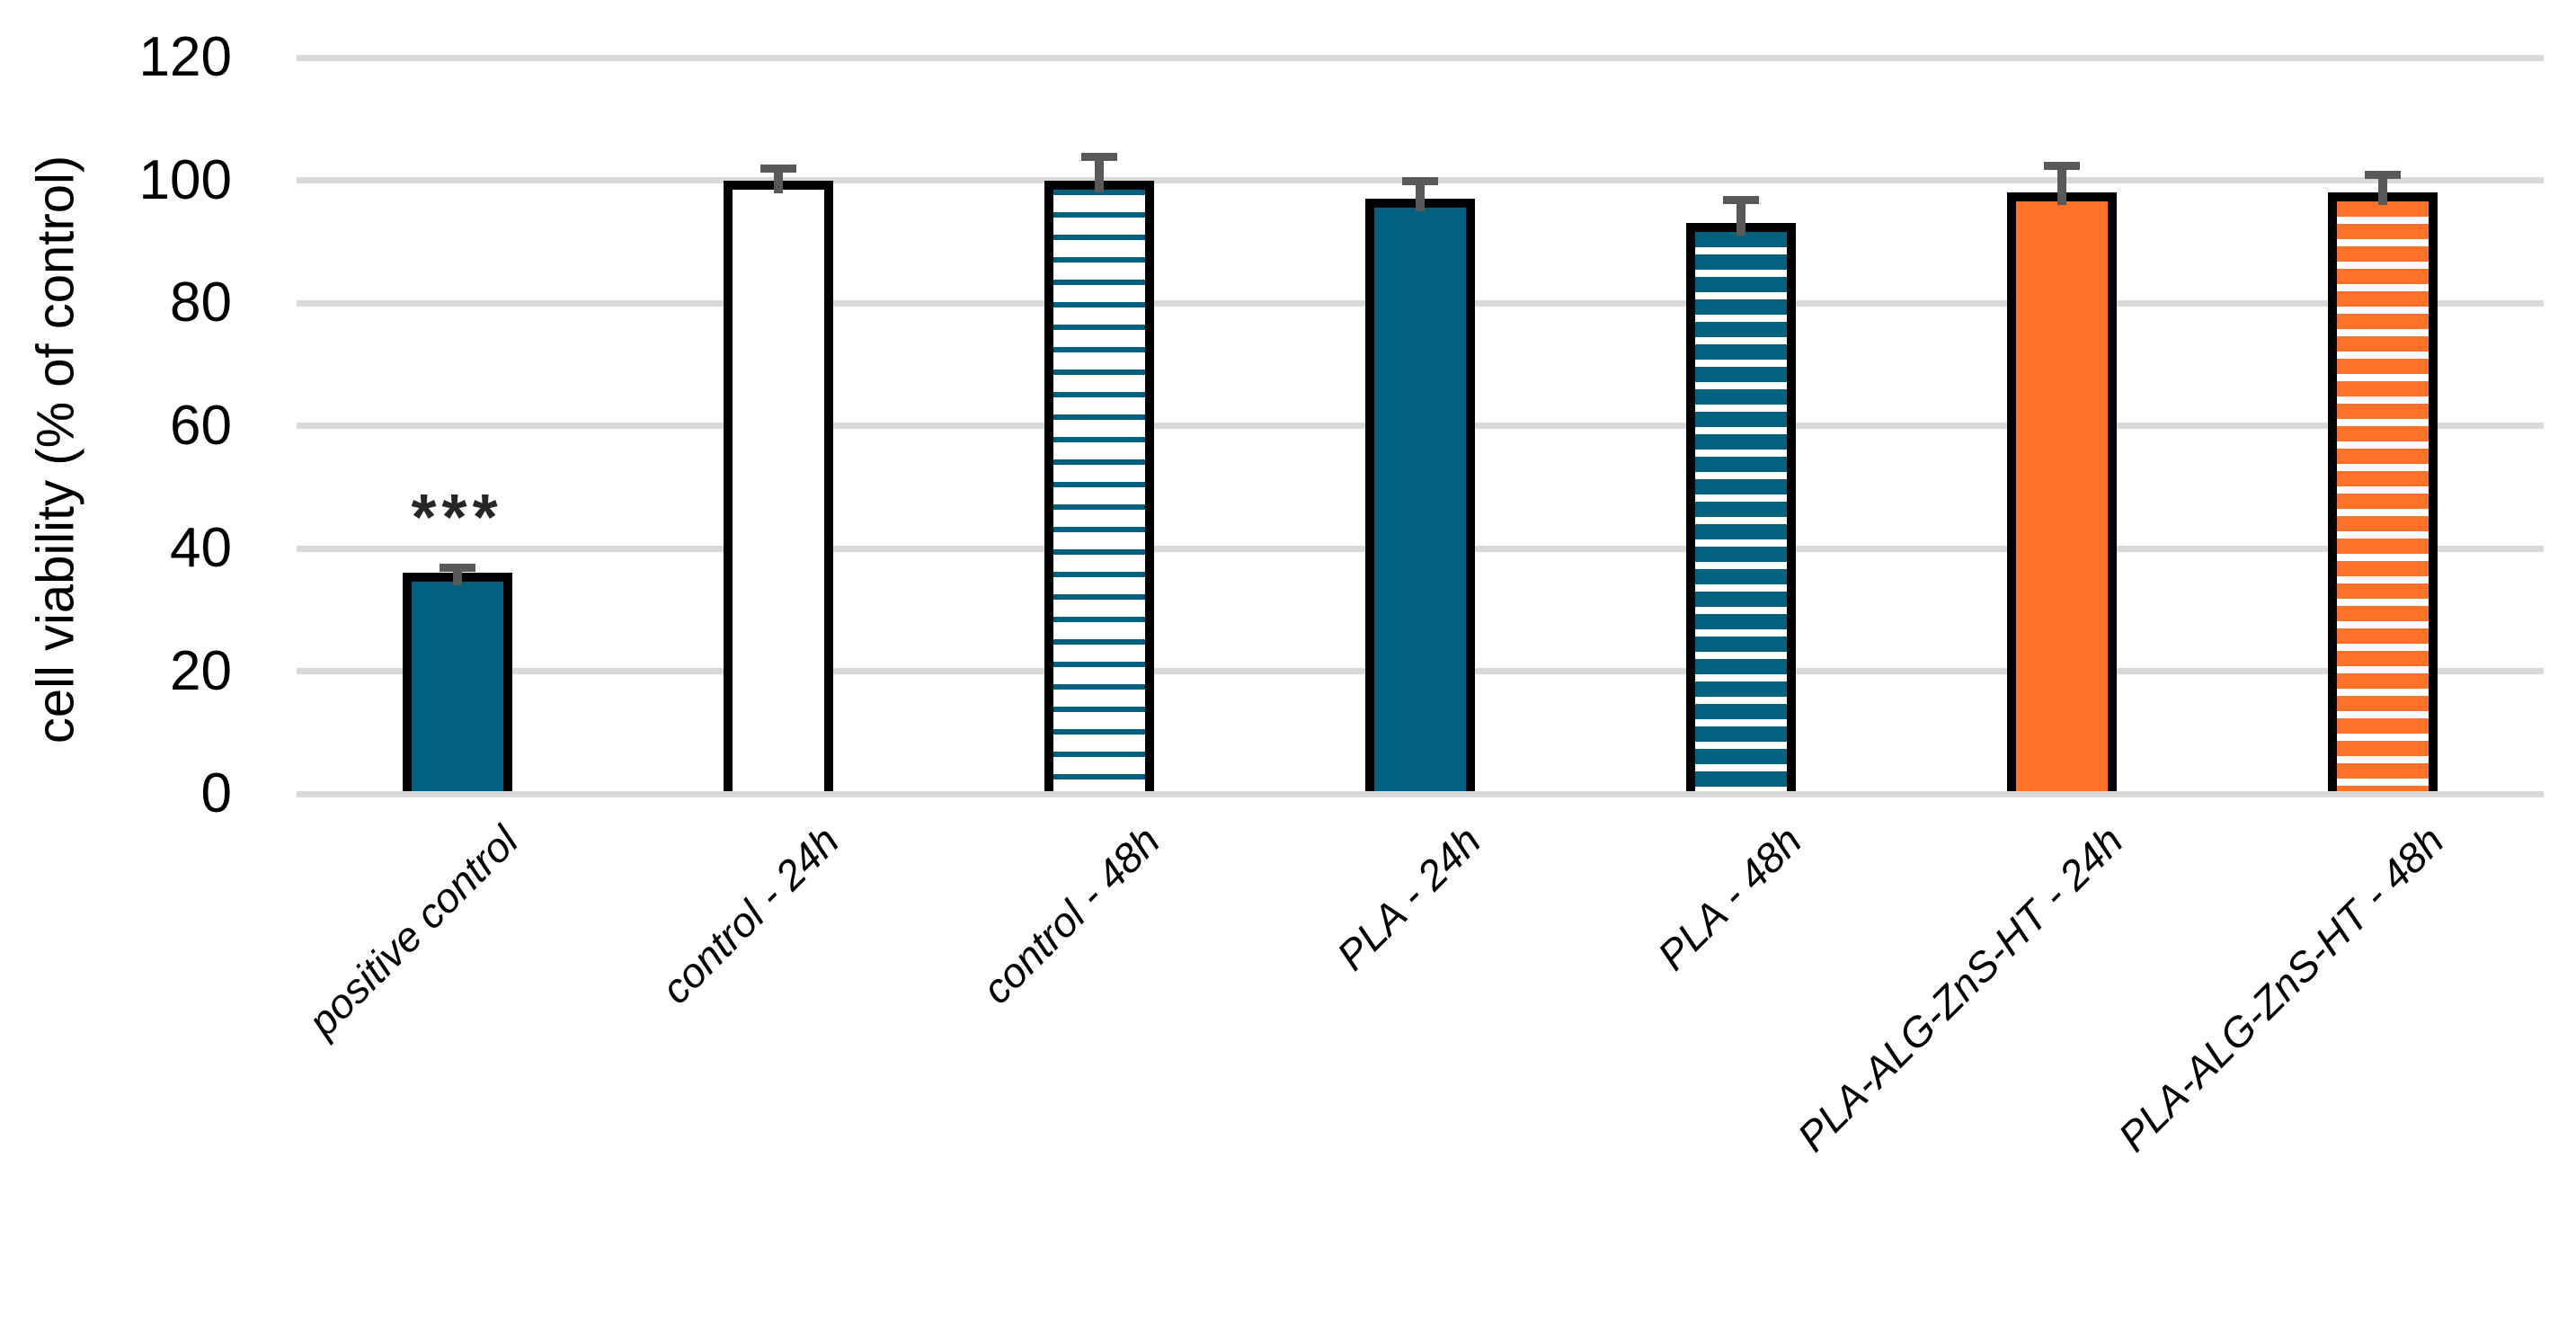  I want to click on bar-pla-alg-zns-ht-24h, so click(2062, 493).